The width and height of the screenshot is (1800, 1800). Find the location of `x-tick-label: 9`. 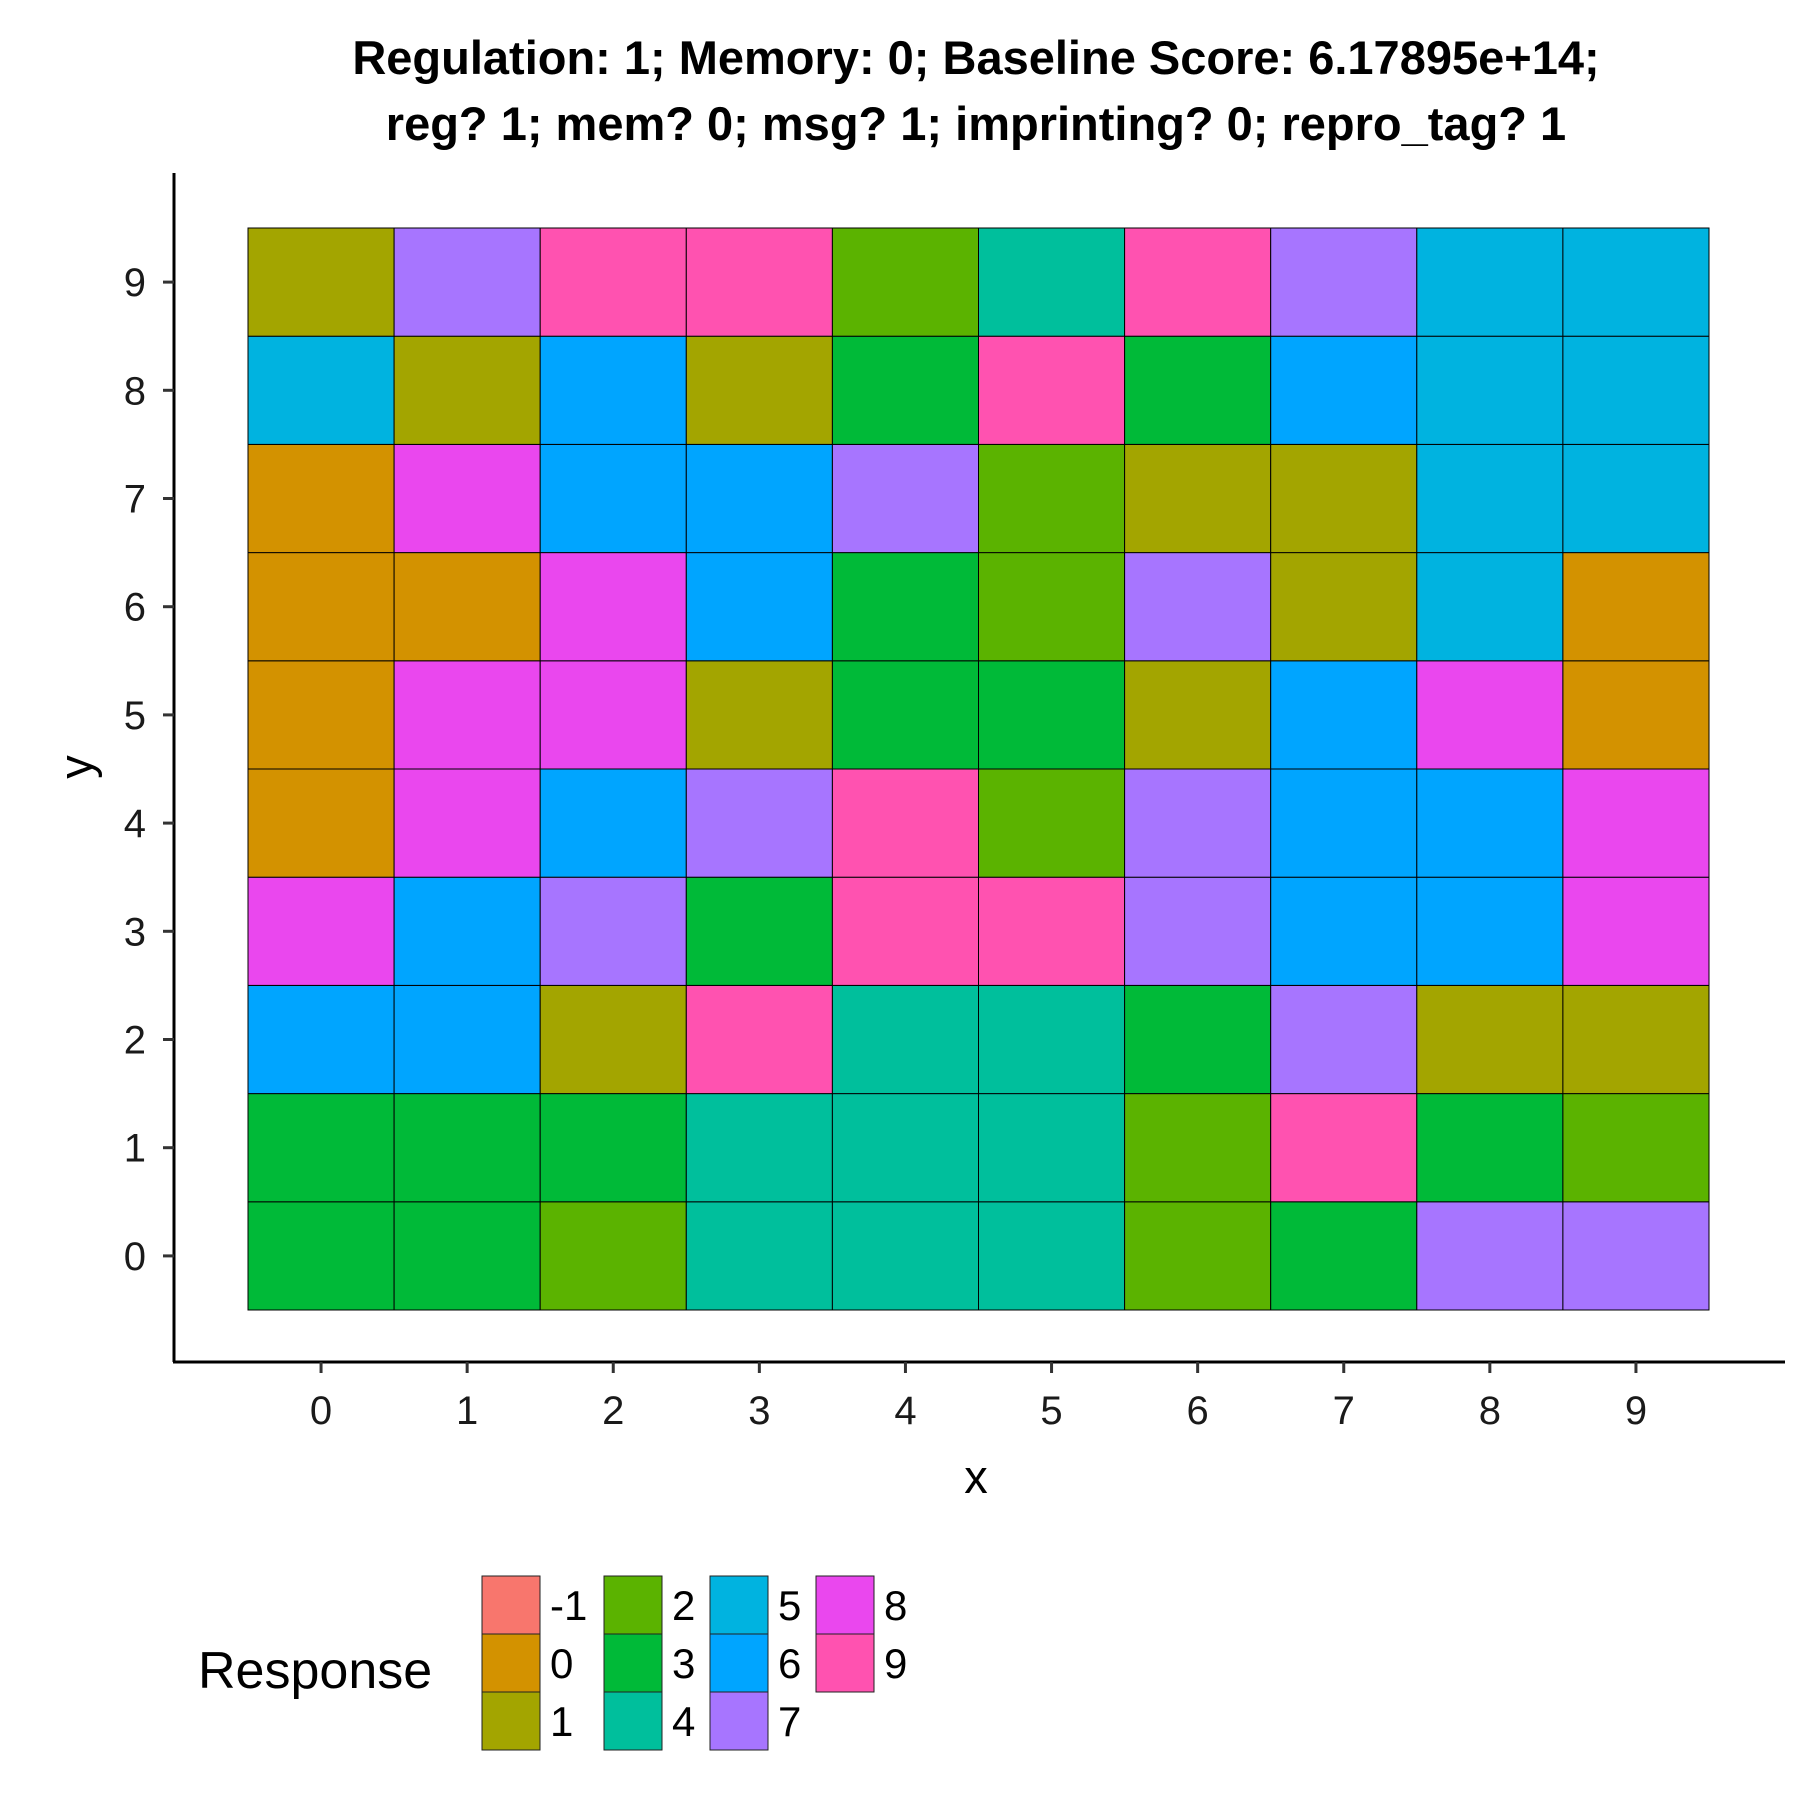

x-tick-label: 9 is located at coordinates (1636, 1411).